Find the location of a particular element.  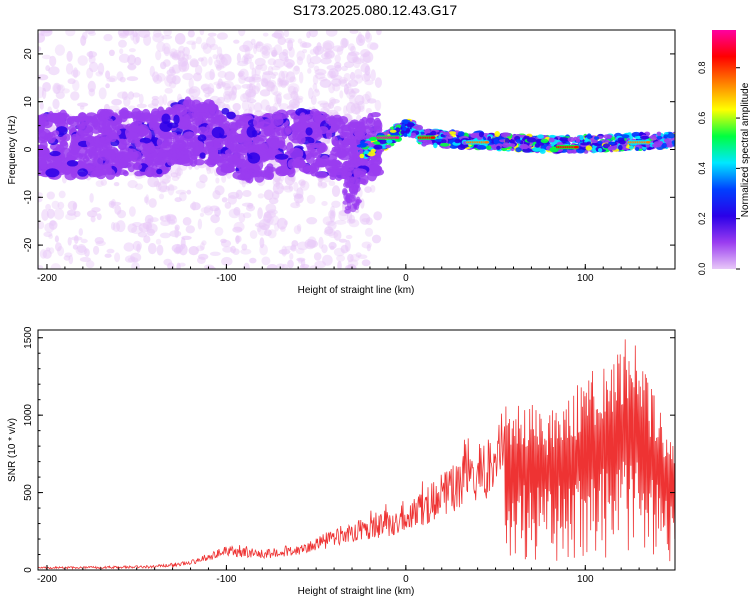

y-tick-label: -20 is located at coordinates (28, 244).